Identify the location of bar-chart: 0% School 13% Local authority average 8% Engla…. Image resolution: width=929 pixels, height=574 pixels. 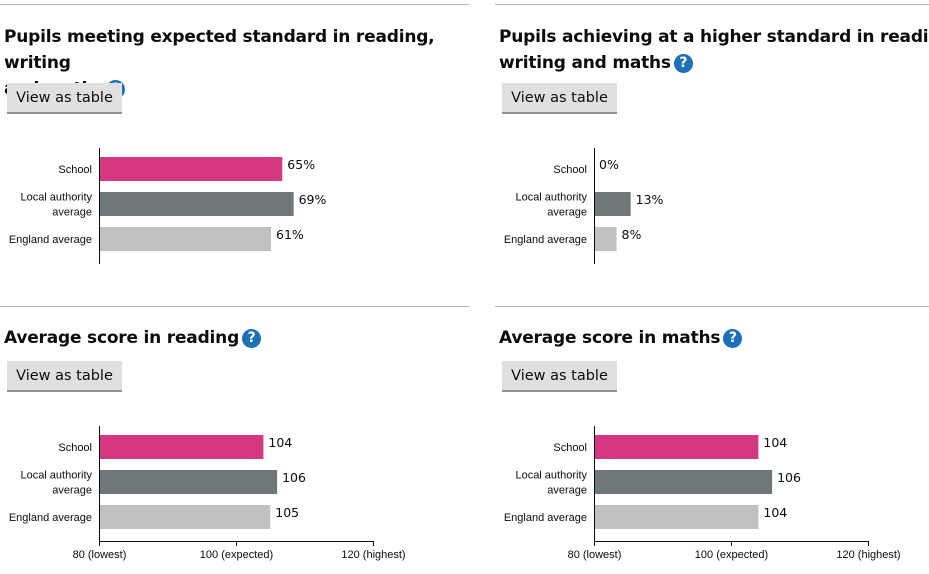
(584, 206).